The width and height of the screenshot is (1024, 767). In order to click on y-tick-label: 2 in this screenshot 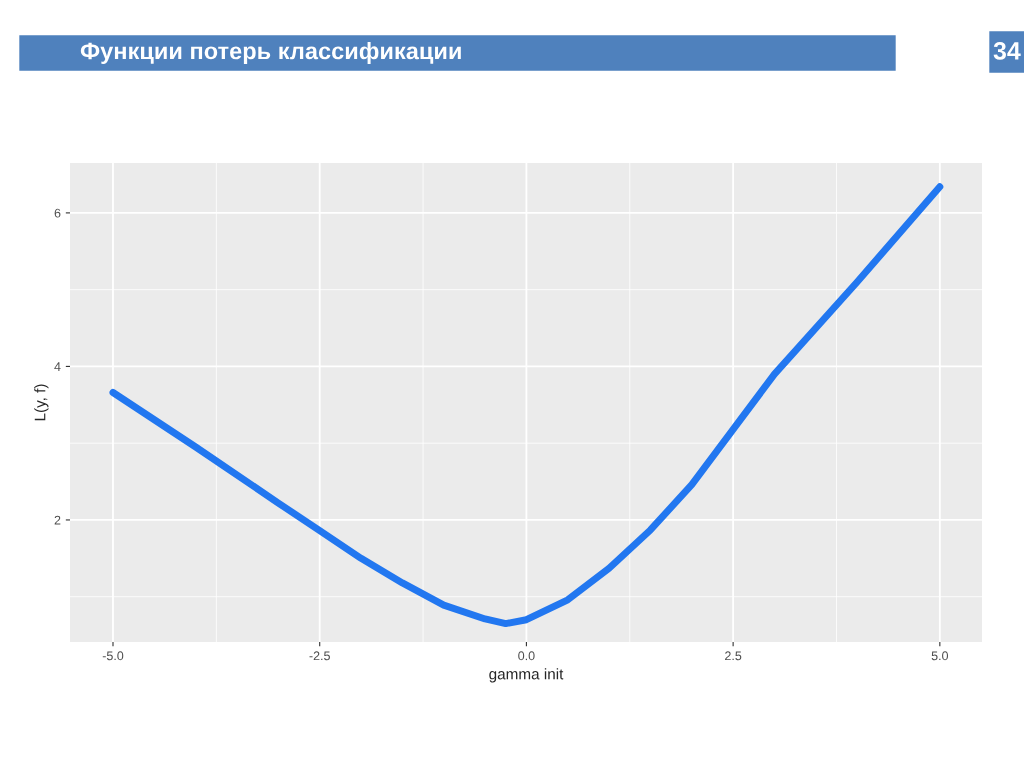, I will do `click(57, 520)`.